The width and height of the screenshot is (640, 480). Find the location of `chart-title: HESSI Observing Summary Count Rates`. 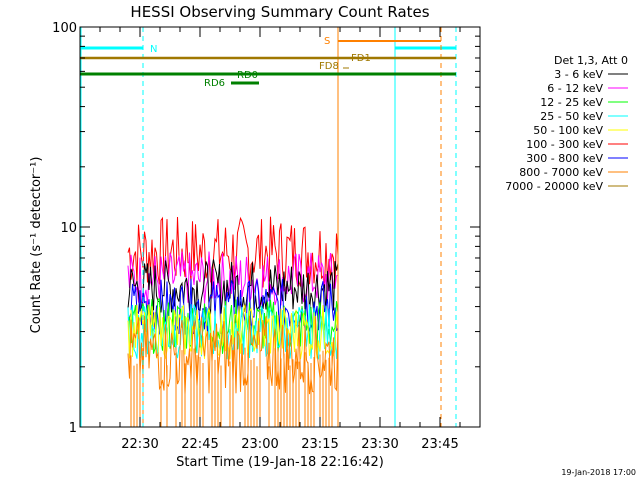

chart-title: HESSI Observing Summary Count Rates is located at coordinates (279, 12).